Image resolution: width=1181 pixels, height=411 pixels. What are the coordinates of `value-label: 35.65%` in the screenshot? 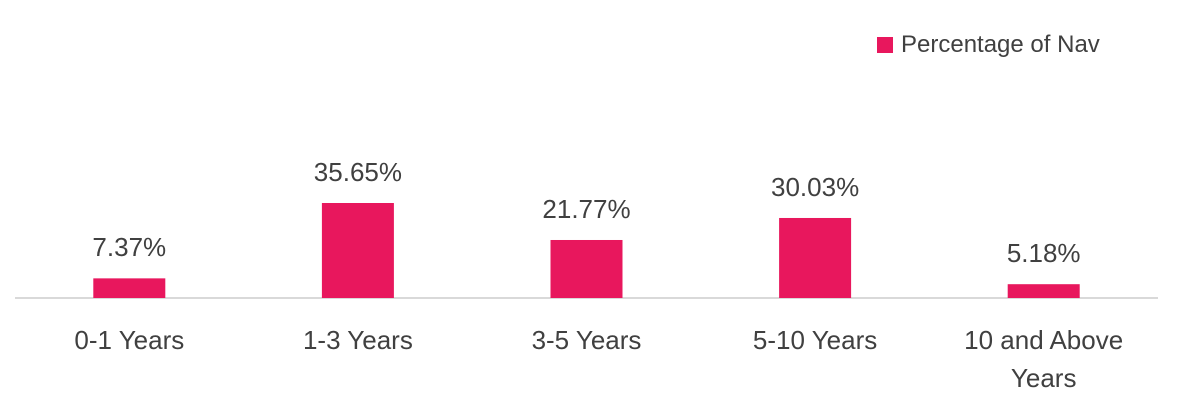 It's located at (357, 172).